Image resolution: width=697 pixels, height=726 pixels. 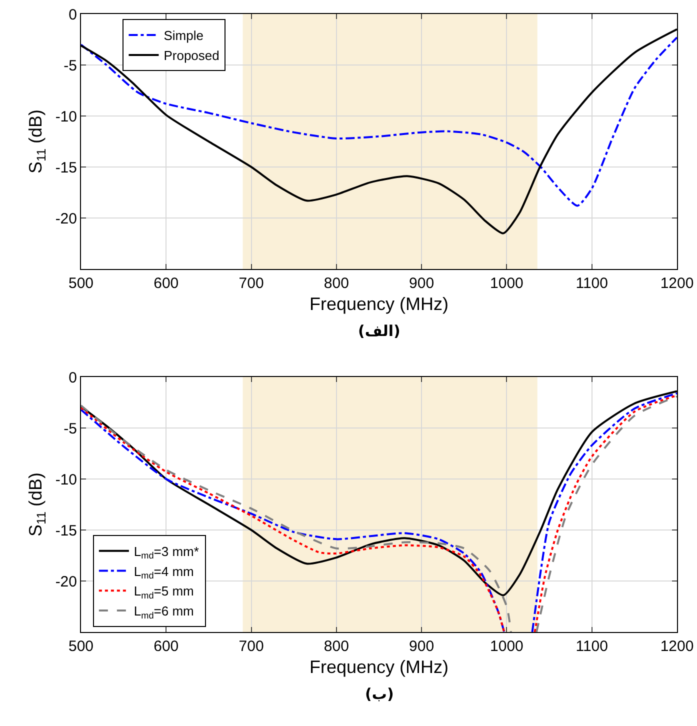 I want to click on legend-label: L$_{md}$=3 mm*, so click(x=166, y=552).